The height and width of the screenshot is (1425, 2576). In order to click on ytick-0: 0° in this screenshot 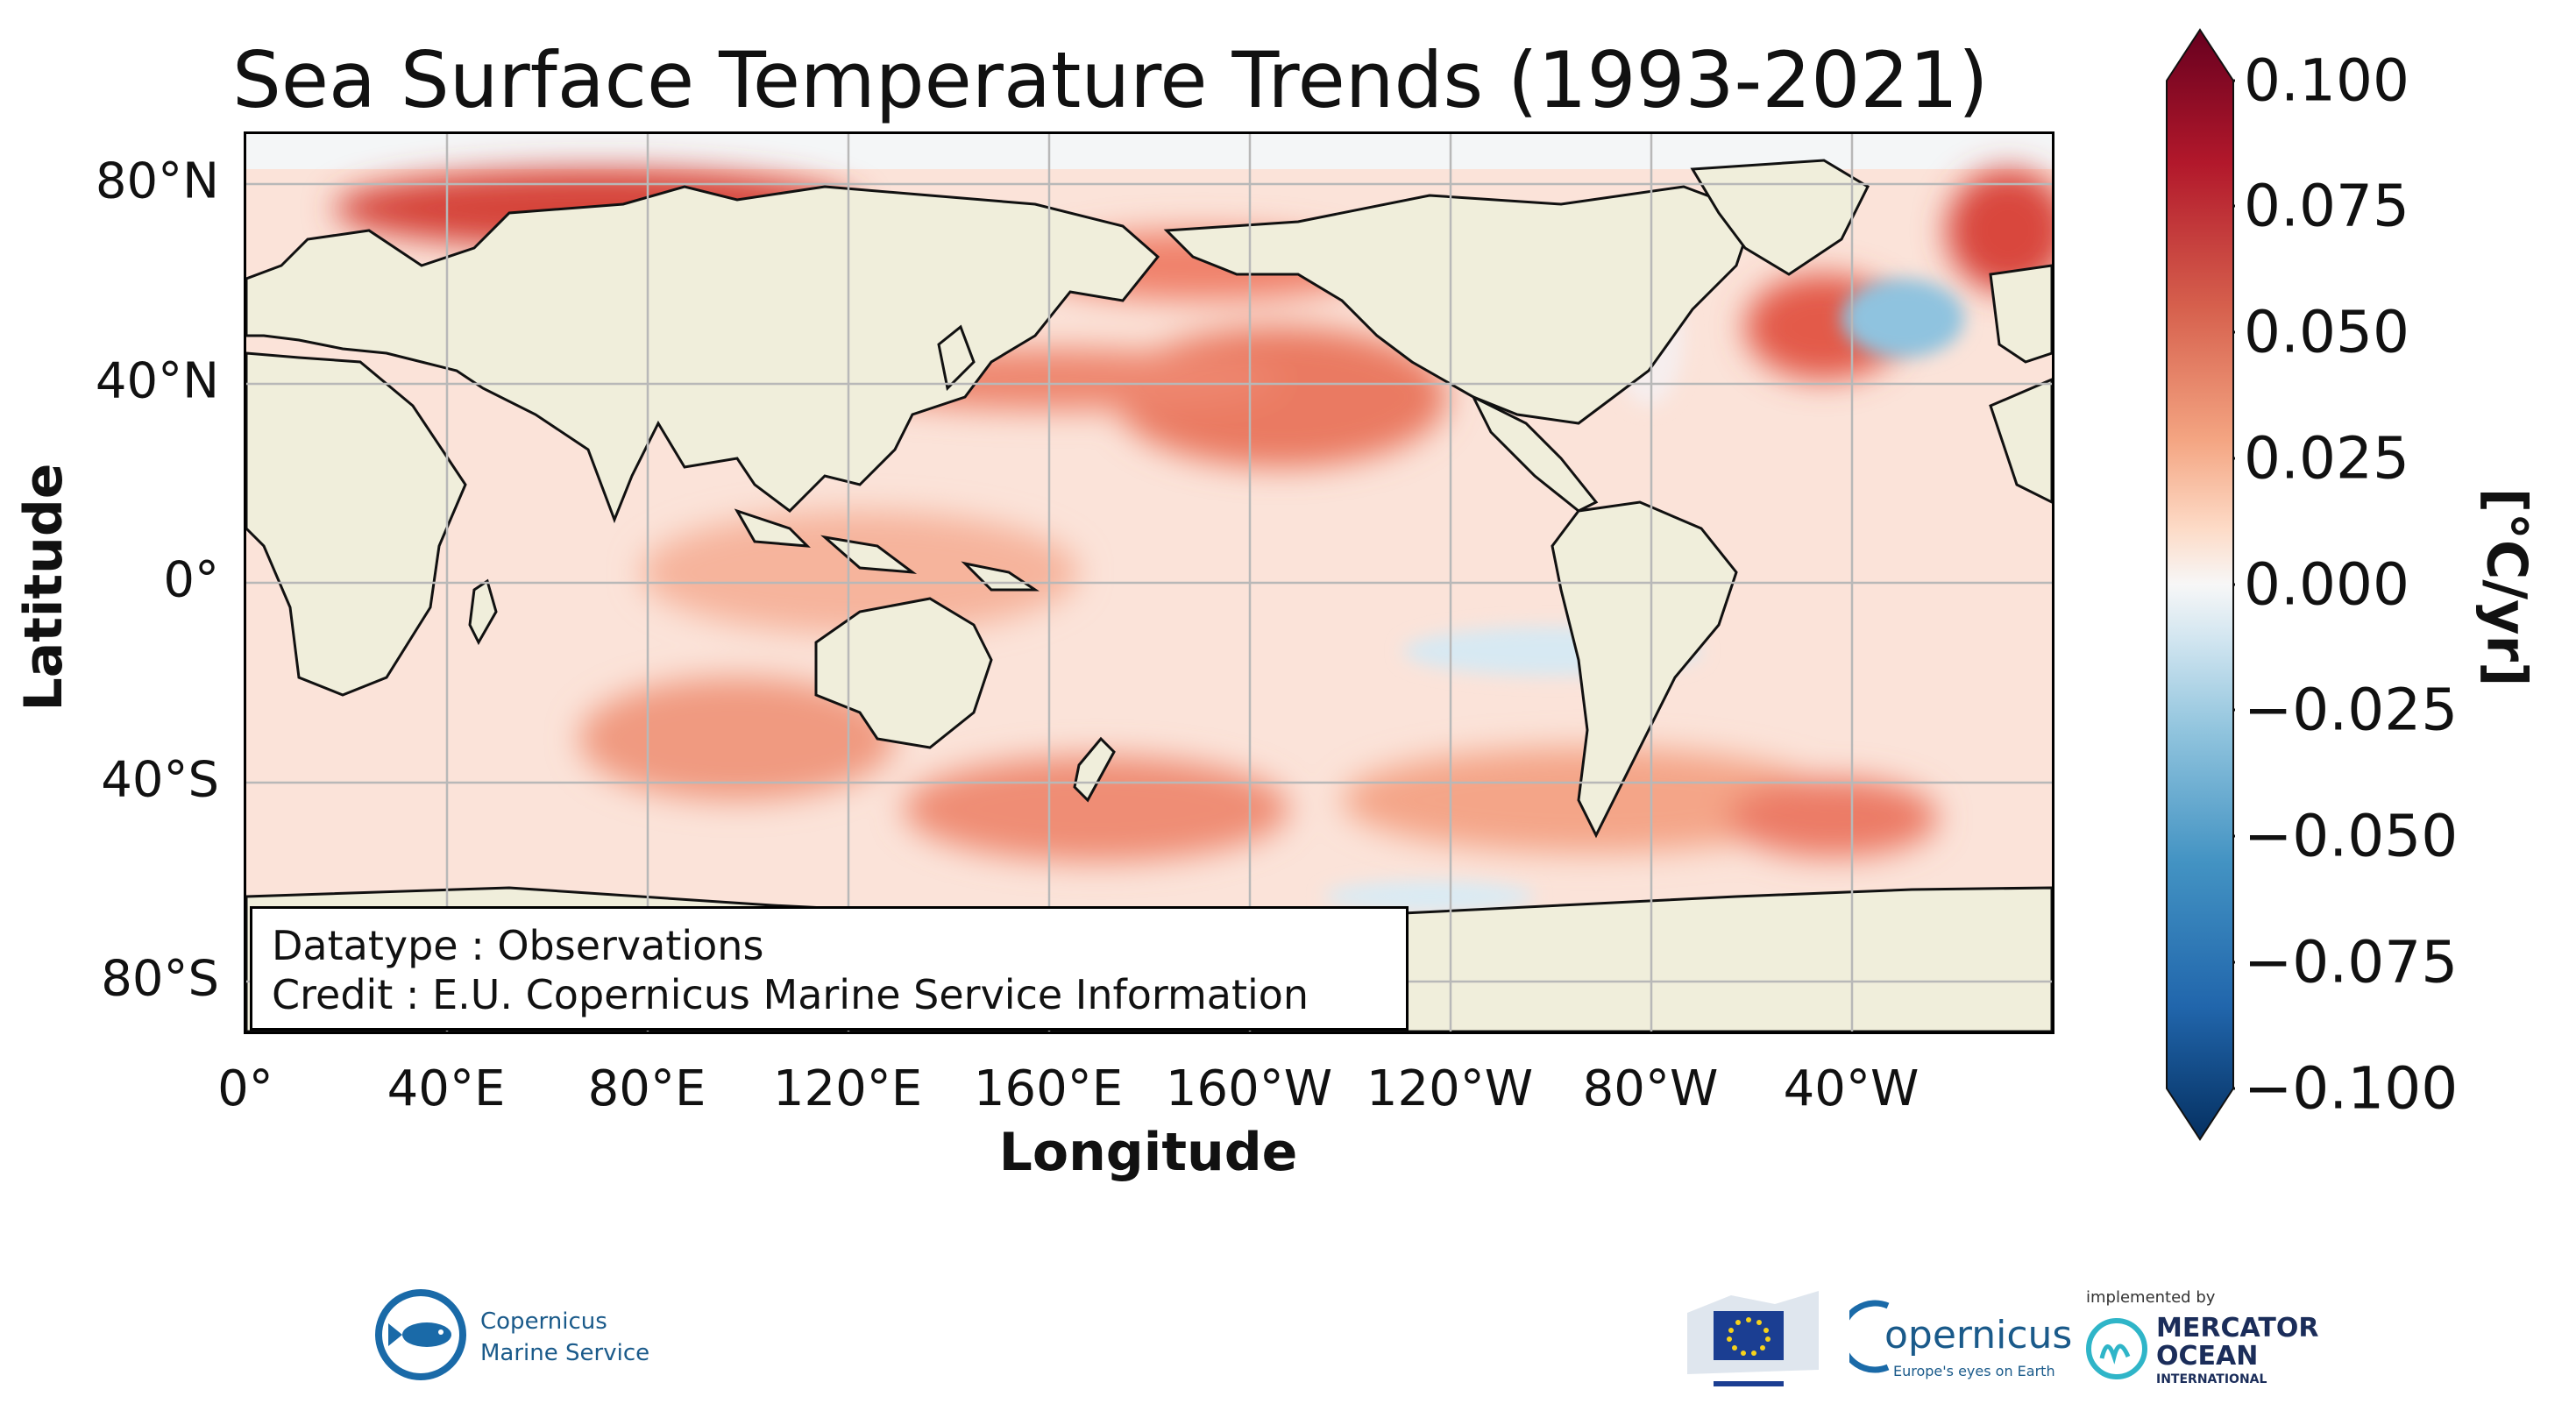, I will do `click(191, 580)`.